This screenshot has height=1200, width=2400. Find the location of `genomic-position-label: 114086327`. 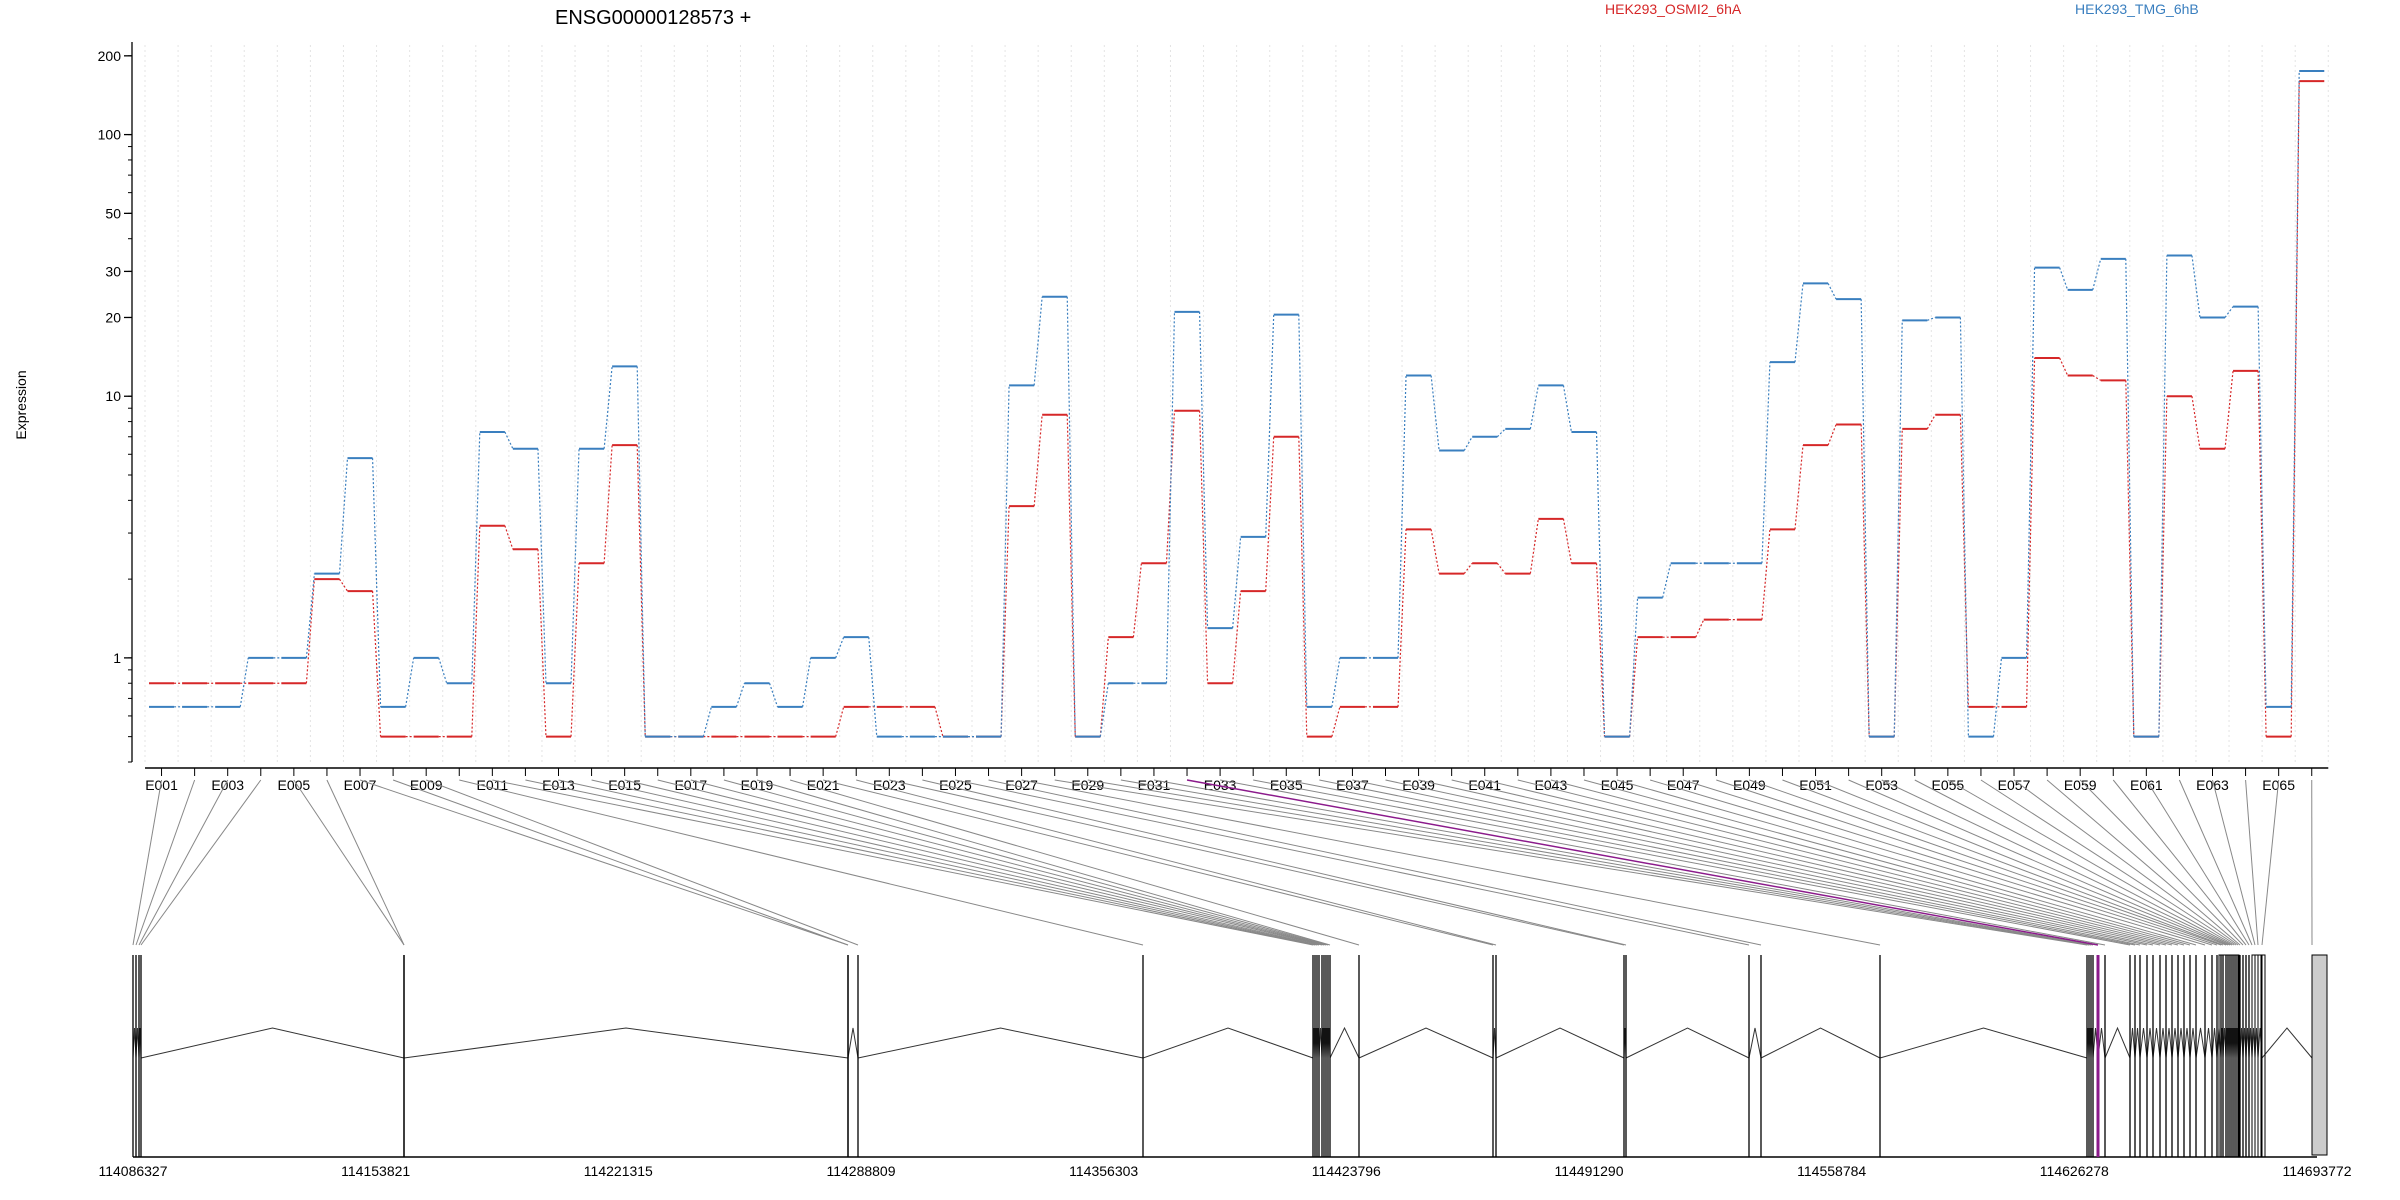

genomic-position-label: 114086327 is located at coordinates (132, 1171).